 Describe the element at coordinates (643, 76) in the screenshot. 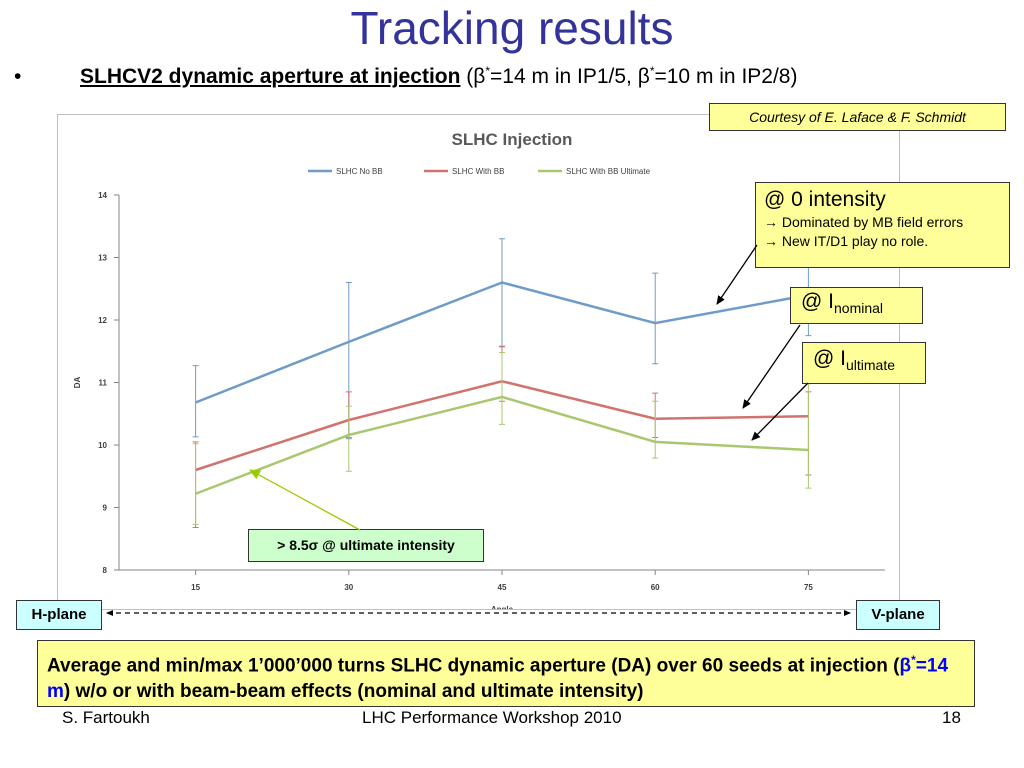

I see `beta-symbol-2: β` at that location.